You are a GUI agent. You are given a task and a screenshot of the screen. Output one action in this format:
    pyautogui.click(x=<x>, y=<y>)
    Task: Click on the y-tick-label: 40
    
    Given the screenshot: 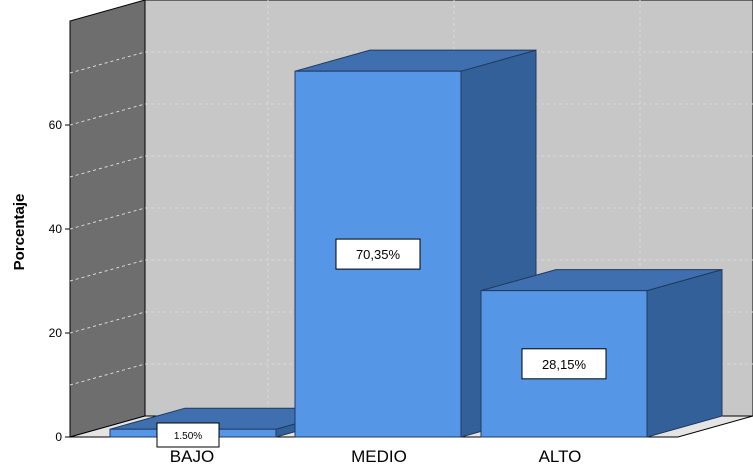 What is the action you would take?
    pyautogui.click(x=56, y=229)
    